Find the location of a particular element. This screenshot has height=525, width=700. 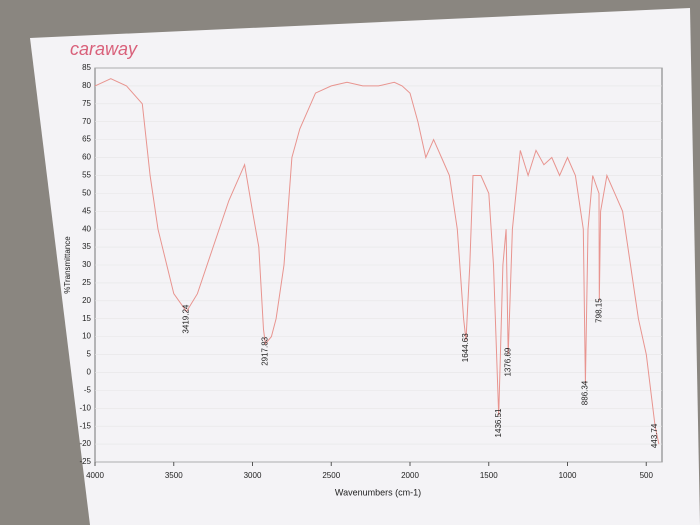

y-tick-label: 35 is located at coordinates (86, 246).